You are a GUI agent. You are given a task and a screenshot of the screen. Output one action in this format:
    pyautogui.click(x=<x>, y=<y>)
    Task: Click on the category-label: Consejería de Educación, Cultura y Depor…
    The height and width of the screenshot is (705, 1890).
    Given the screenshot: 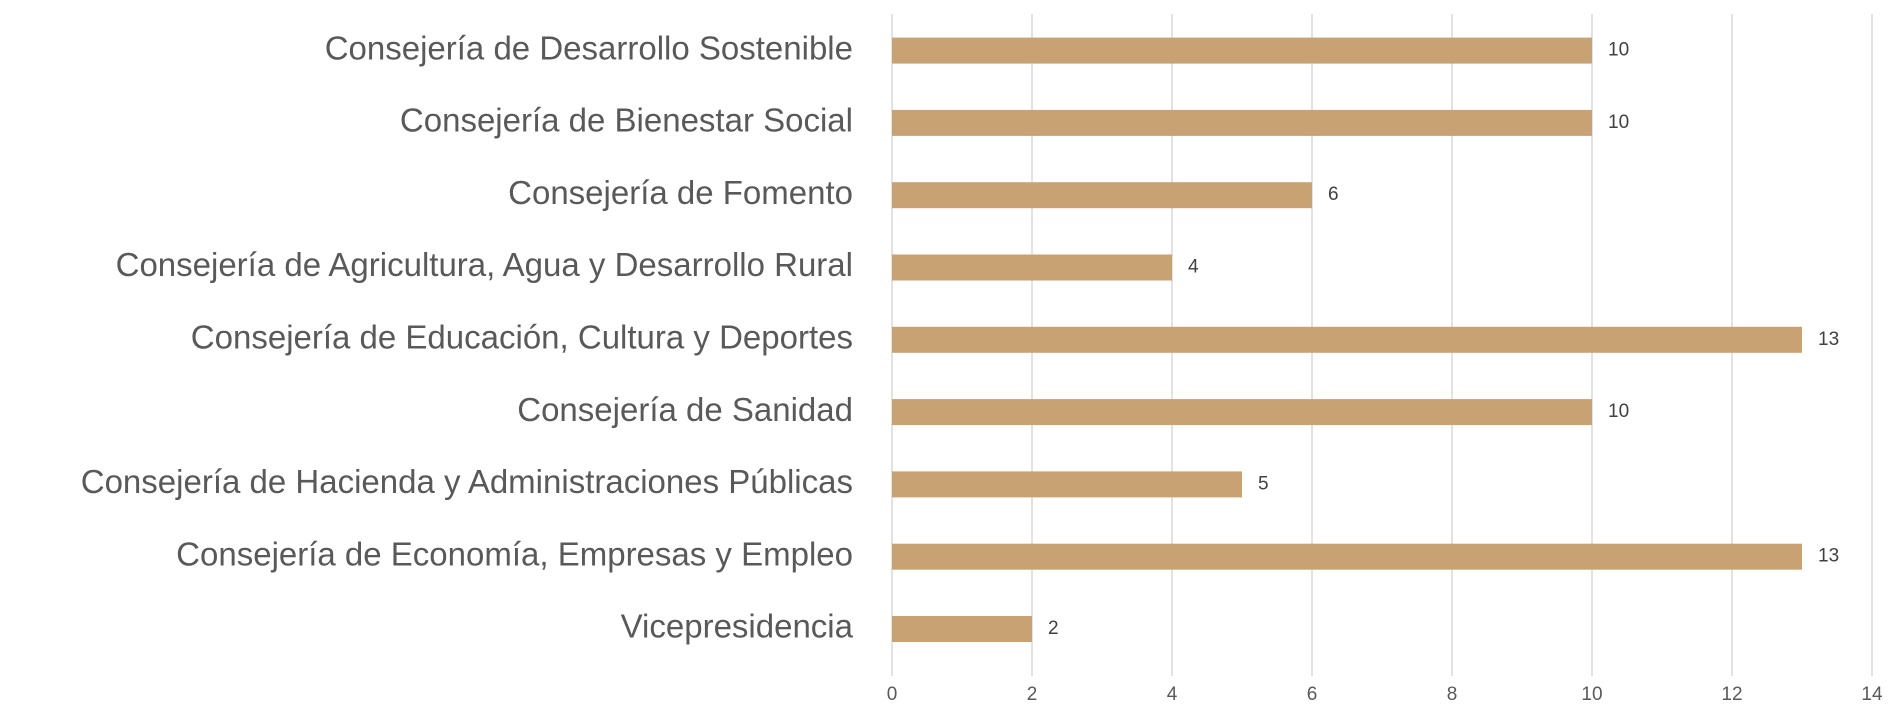 What is the action you would take?
    pyautogui.click(x=522, y=337)
    